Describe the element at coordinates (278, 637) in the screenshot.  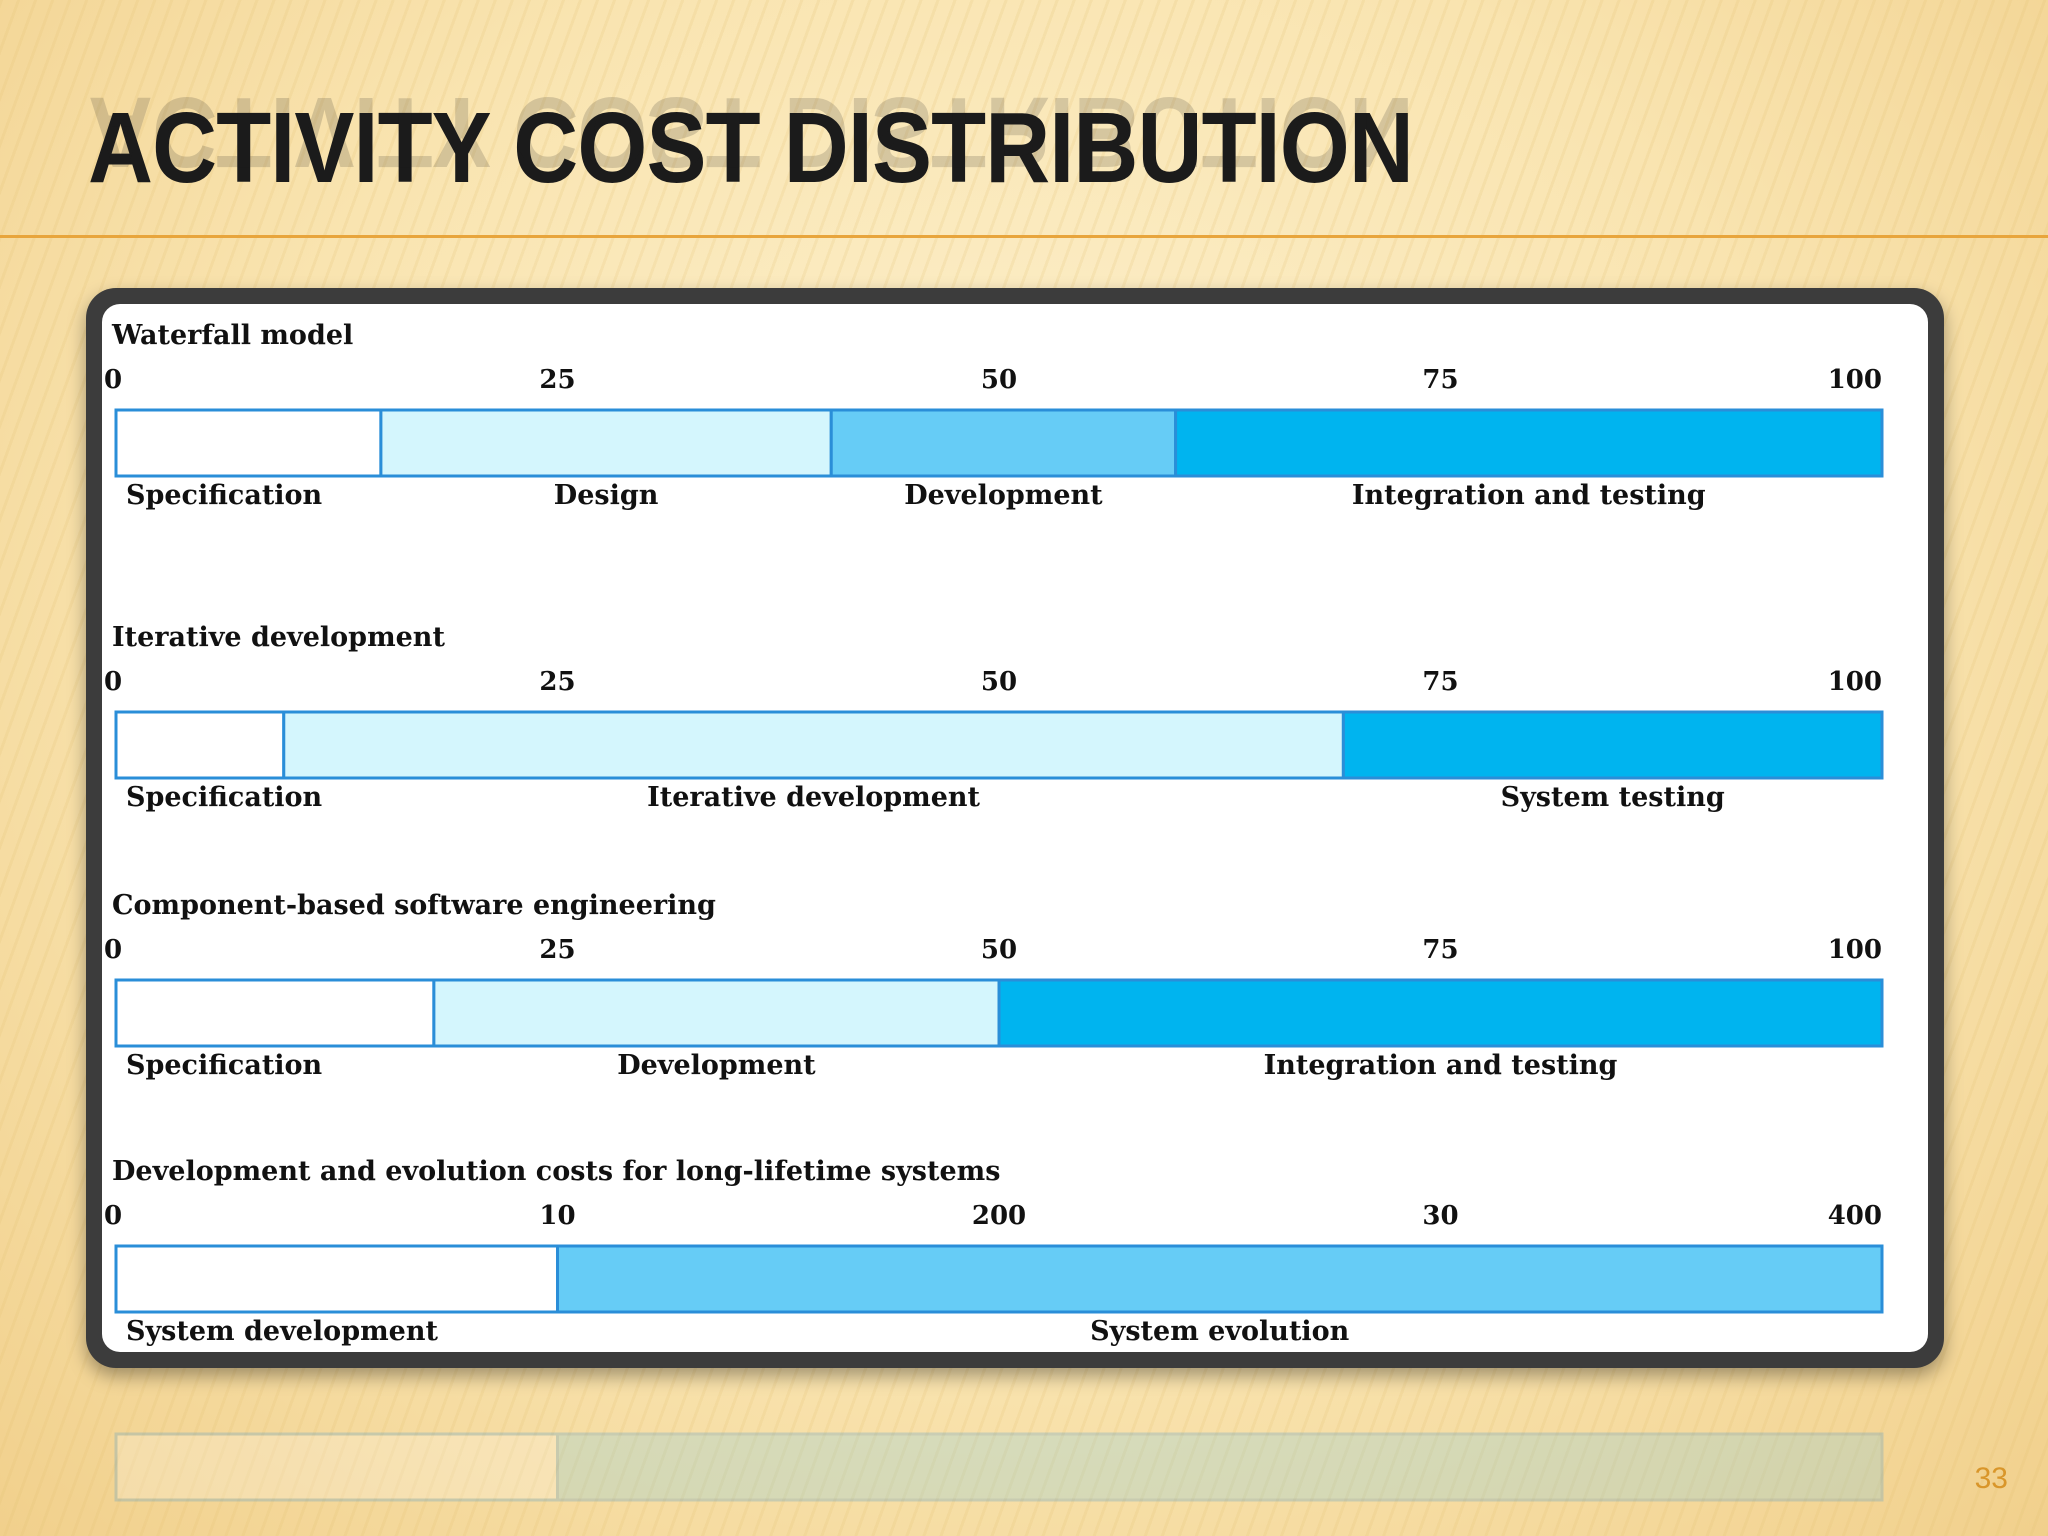
I see `chart-title: Iterative development` at that location.